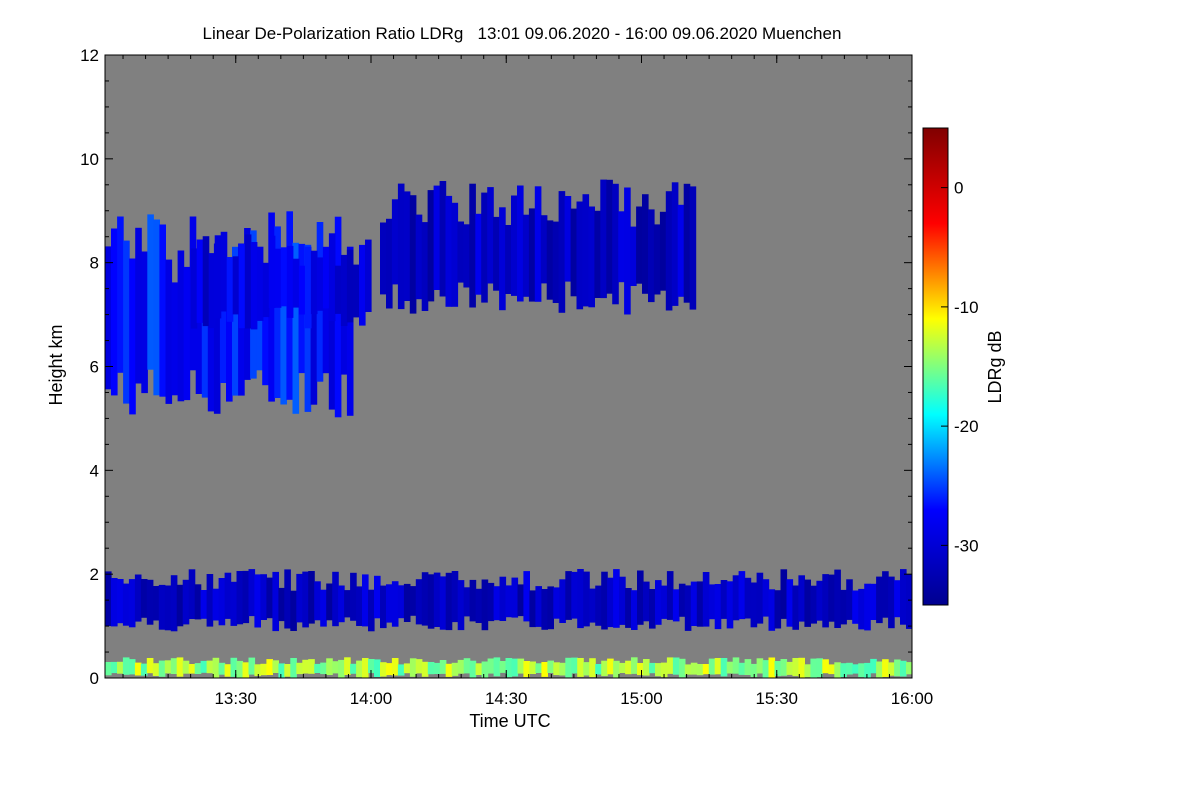 The image size is (1200, 800). What do you see at coordinates (508, 667) in the screenshot?
I see `feature-near-surface-aerosol` at bounding box center [508, 667].